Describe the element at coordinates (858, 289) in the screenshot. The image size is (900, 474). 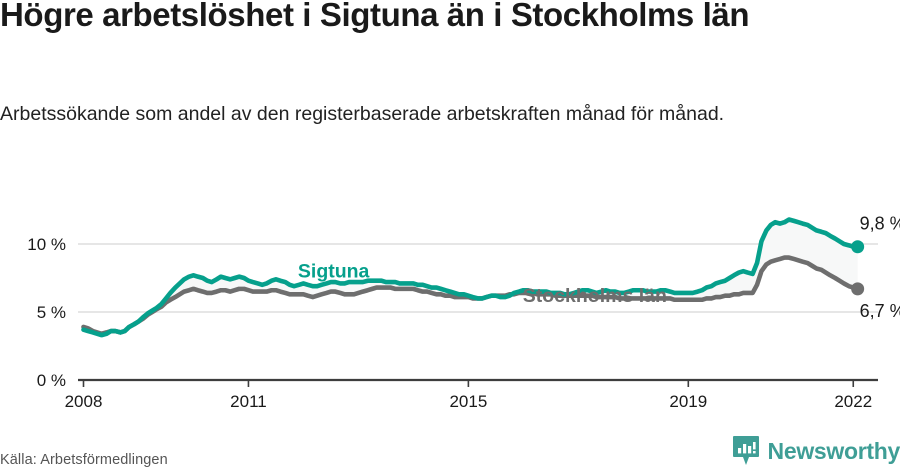
I see `end-point-stockholm` at that location.